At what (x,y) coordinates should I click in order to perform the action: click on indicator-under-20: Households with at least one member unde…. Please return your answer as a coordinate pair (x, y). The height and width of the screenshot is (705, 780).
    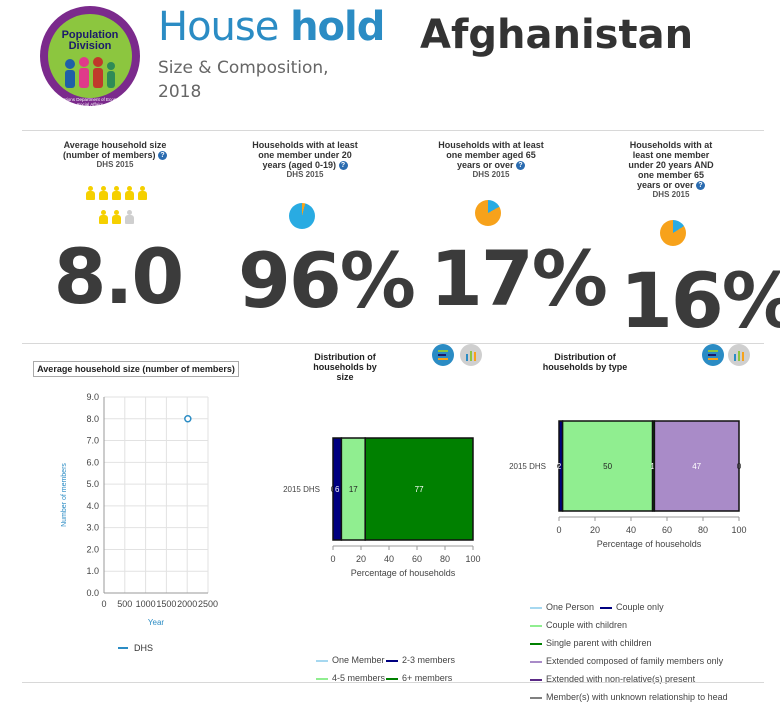
    Looking at the image, I should click on (305, 159).